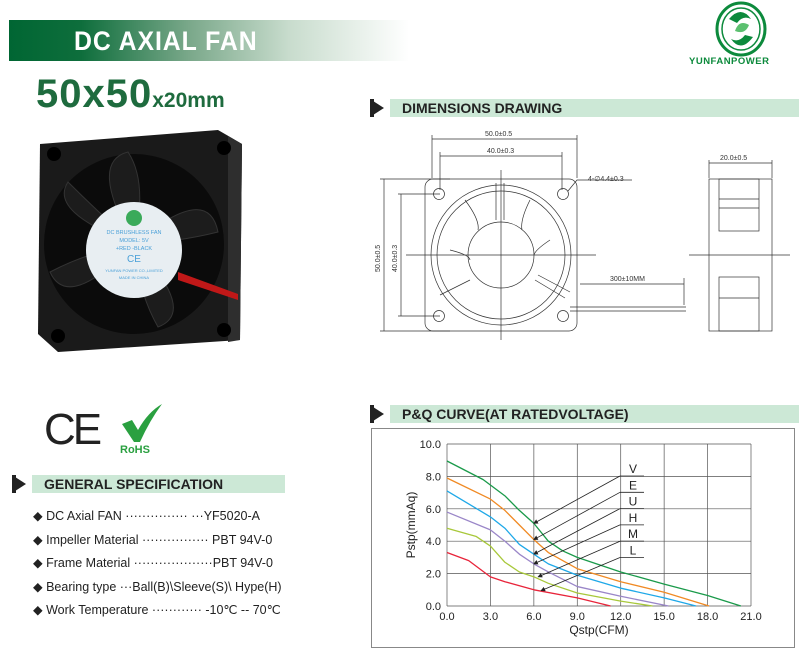  I want to click on label-line: MODEL: 5V, so click(134, 241).